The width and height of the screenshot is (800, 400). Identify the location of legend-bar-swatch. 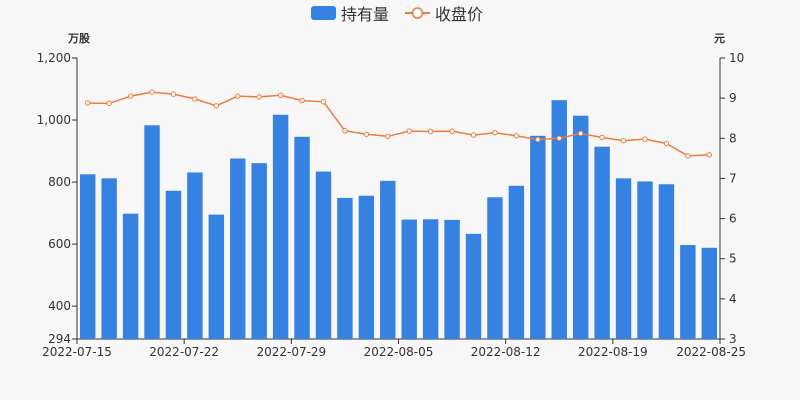
(323, 13).